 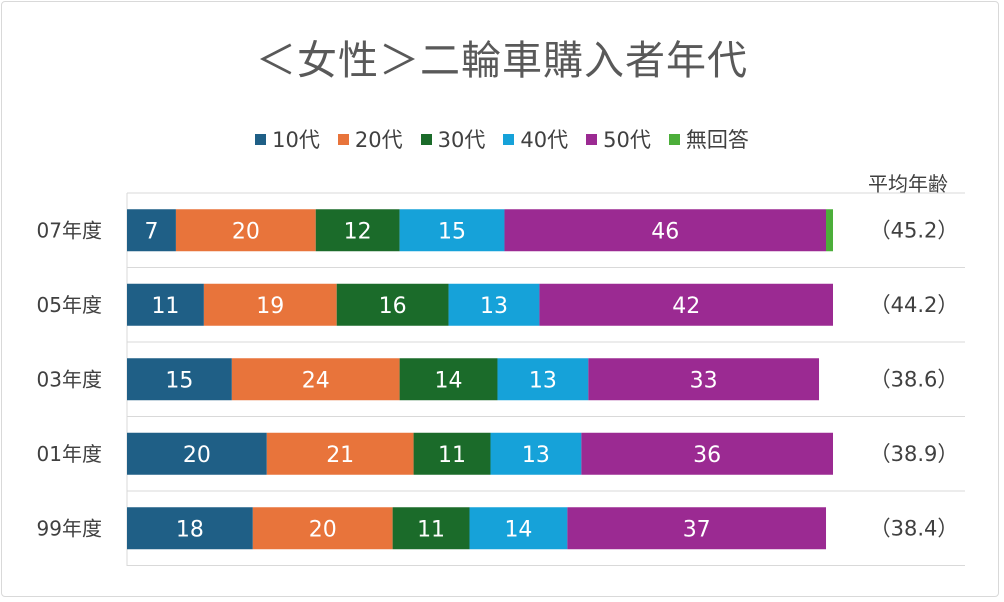 I want to click on data-label: 24, so click(x=316, y=380).